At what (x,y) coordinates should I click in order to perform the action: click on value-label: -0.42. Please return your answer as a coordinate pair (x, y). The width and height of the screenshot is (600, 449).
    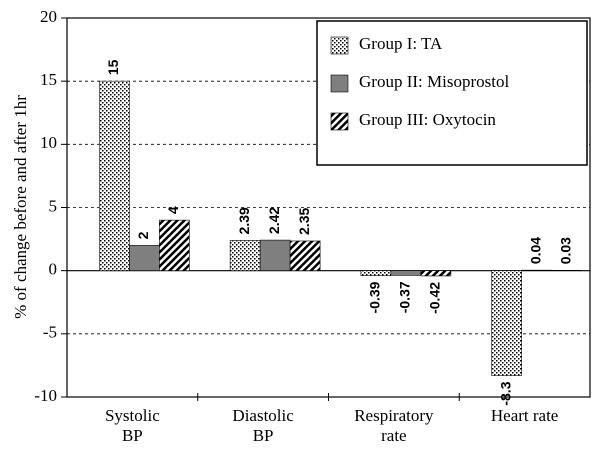
    Looking at the image, I should click on (435, 298).